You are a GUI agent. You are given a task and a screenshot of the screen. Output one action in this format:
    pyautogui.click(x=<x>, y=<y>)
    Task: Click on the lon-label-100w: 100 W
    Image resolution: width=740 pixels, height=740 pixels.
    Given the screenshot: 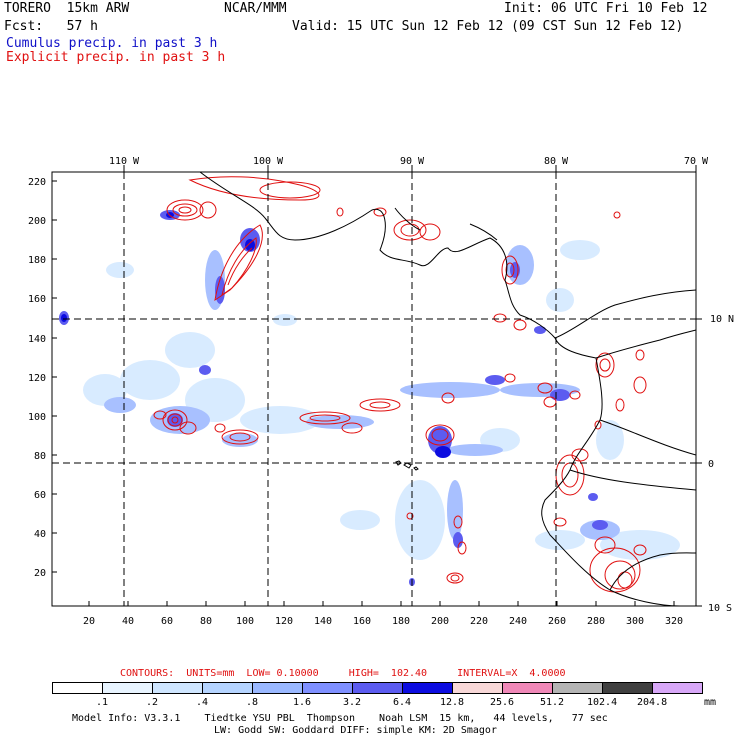 What is the action you would take?
    pyautogui.click(x=268, y=161)
    